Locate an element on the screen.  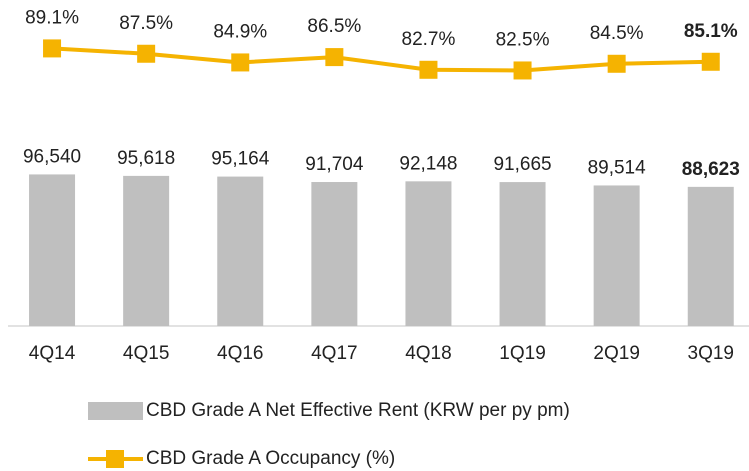
x-tick-label: 4Q17 is located at coordinates (334, 353).